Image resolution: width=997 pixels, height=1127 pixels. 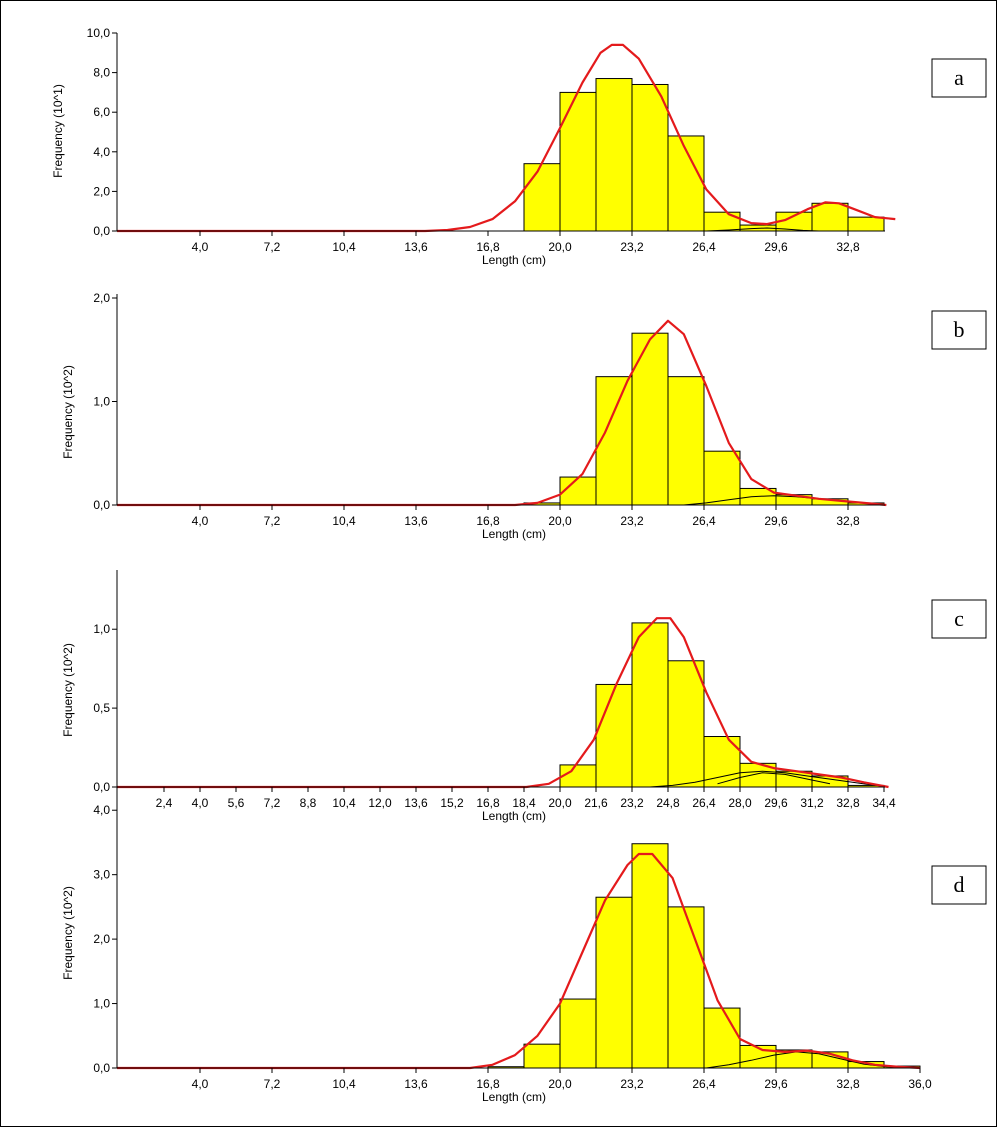 What do you see at coordinates (236, 803) in the screenshot?
I see `x-tick-label: 5,6` at bounding box center [236, 803].